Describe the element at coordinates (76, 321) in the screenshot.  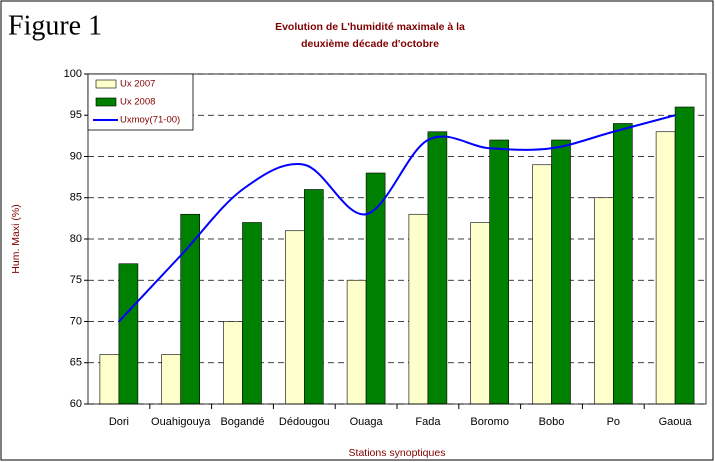
I see `y-tick-label: 70` at that location.